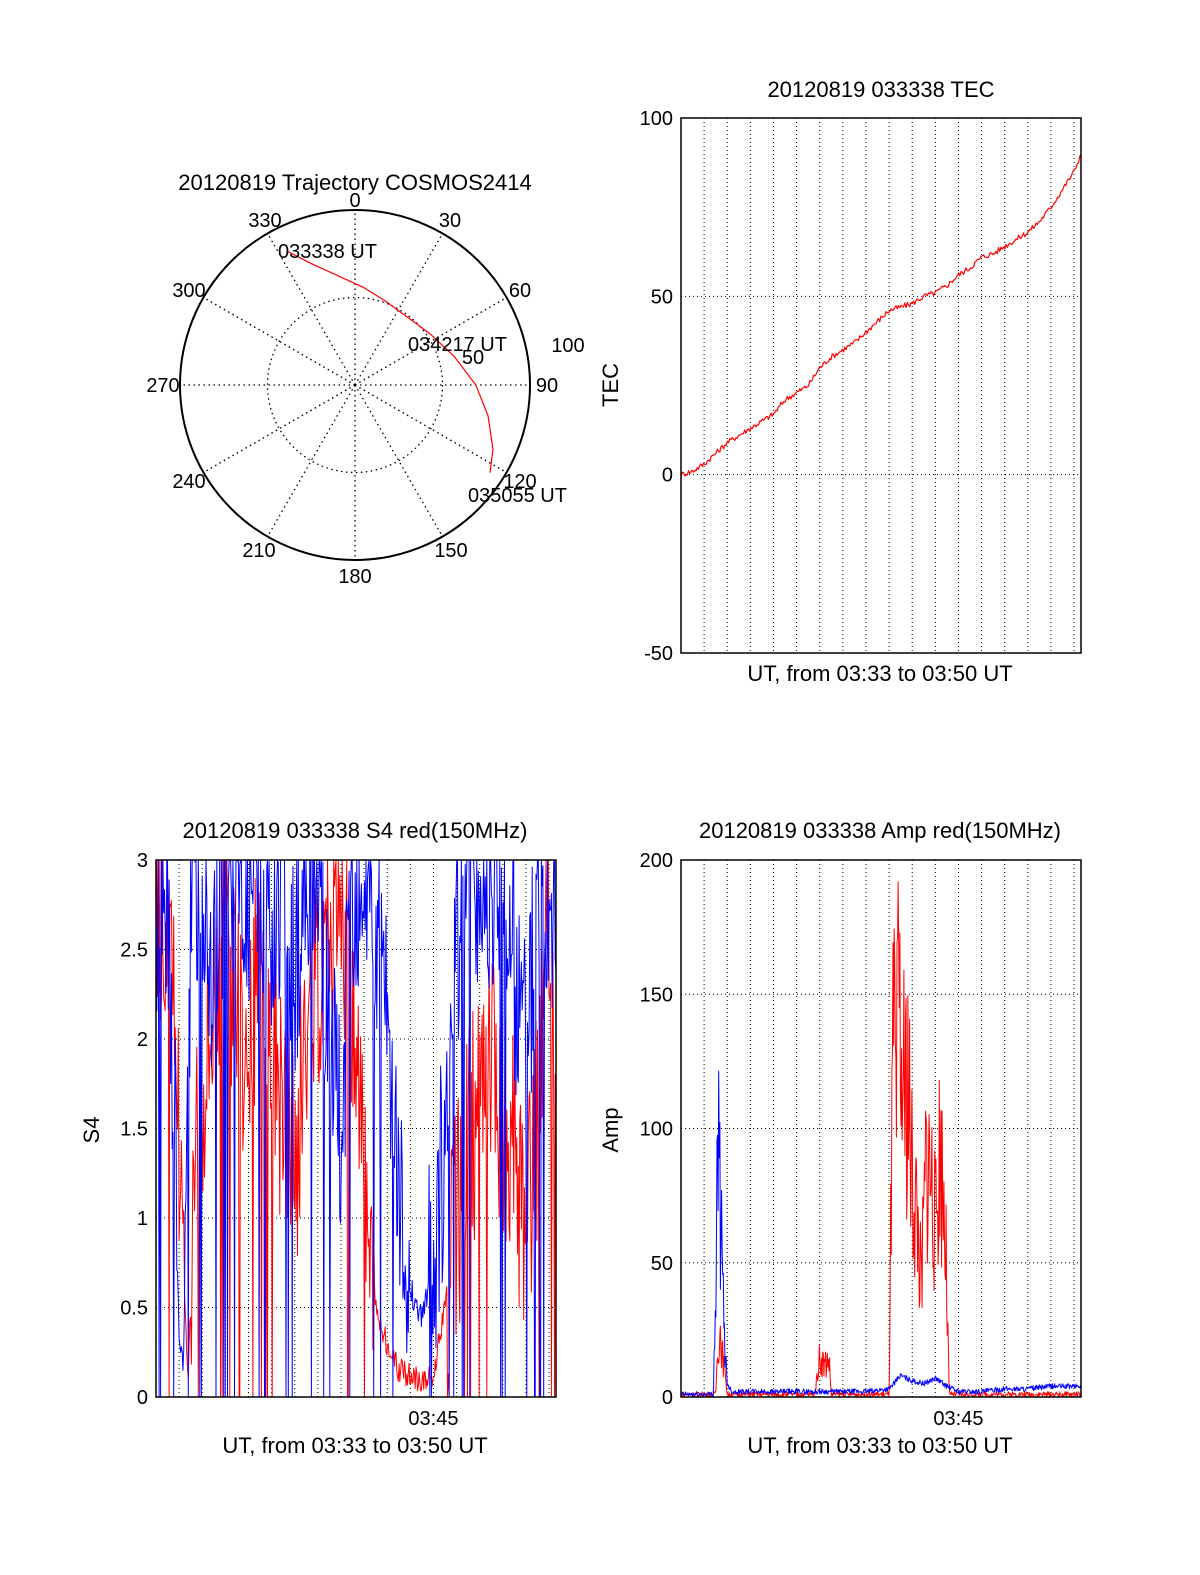 Image resolution: width=1200 pixels, height=1575 pixels. I want to click on polar-inner-circle, so click(355, 385).